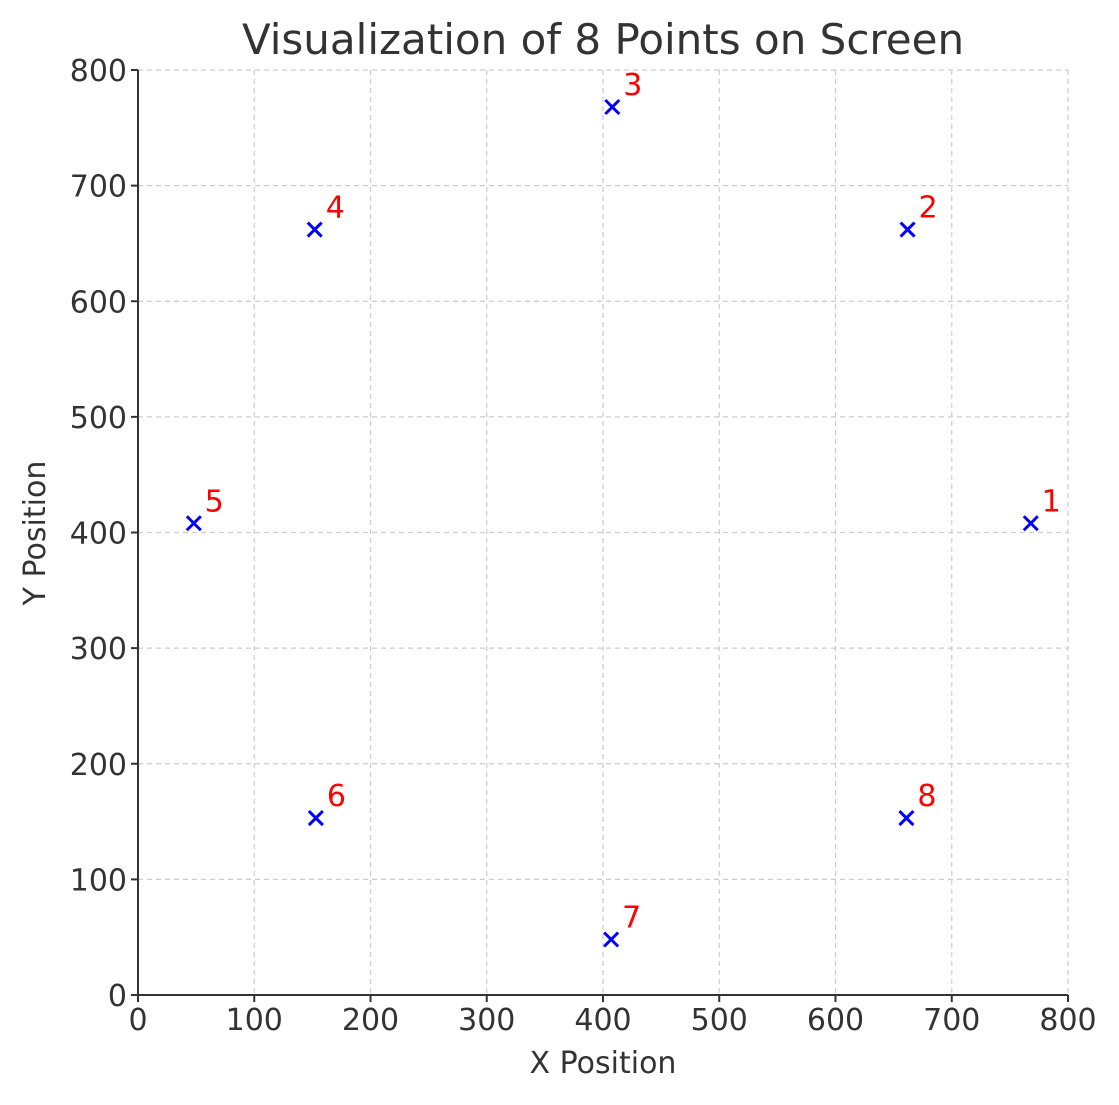 Image resolution: width=1119 pixels, height=1105 pixels. I want to click on x-axis-label: X Position, so click(603, 1063).